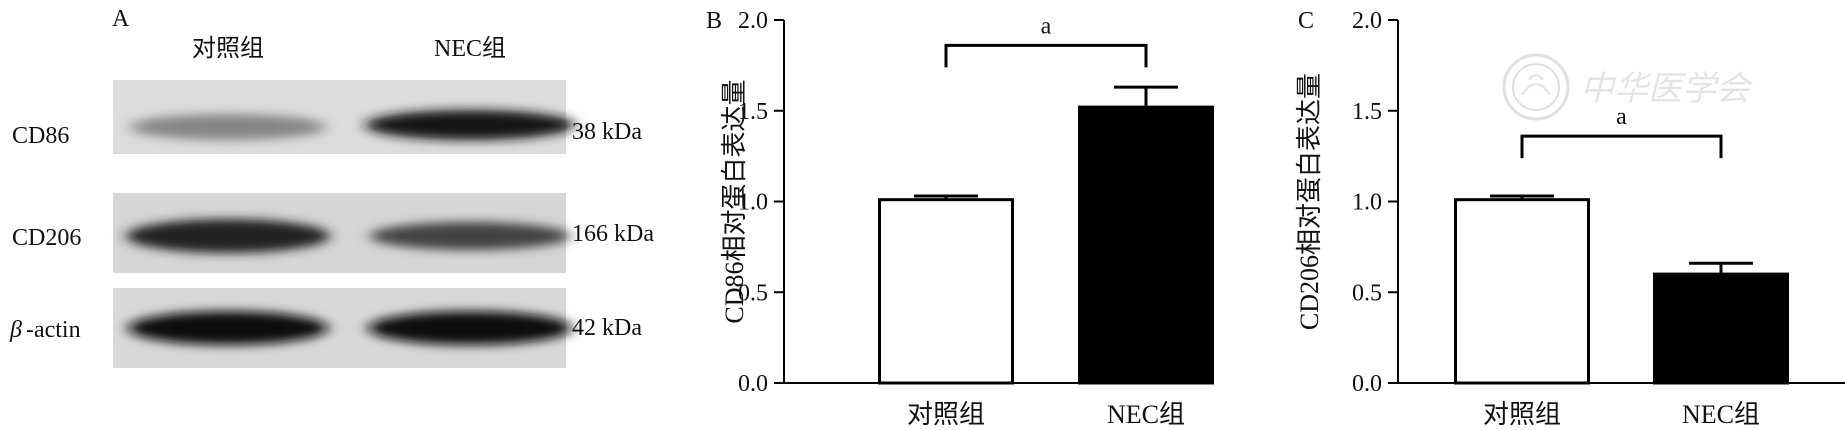 This screenshot has width=1845, height=430. Describe the element at coordinates (1667, 89) in the screenshot. I see `watermark-text: 中华医学会` at that location.